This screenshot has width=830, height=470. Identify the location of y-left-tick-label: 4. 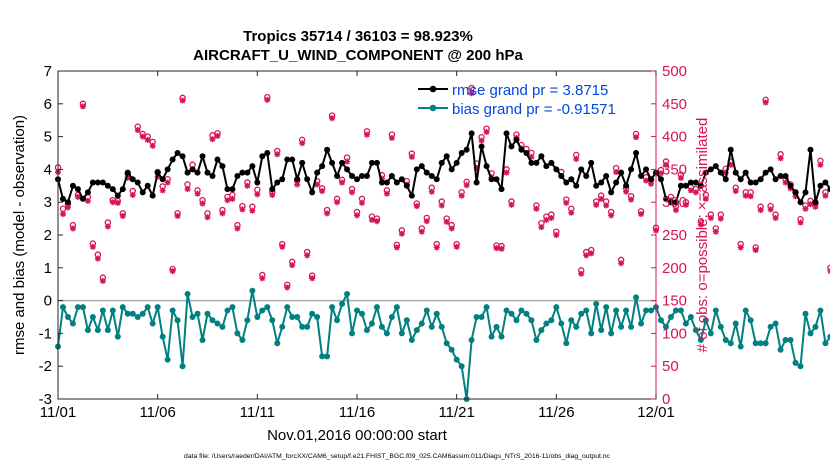
(48, 169).